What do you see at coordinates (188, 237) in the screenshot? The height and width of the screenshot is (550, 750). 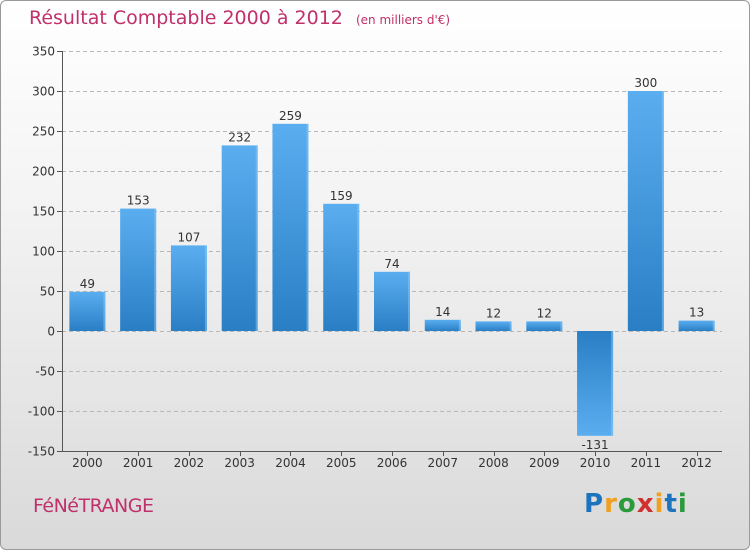 I see `value-label-2002: 107` at bounding box center [188, 237].